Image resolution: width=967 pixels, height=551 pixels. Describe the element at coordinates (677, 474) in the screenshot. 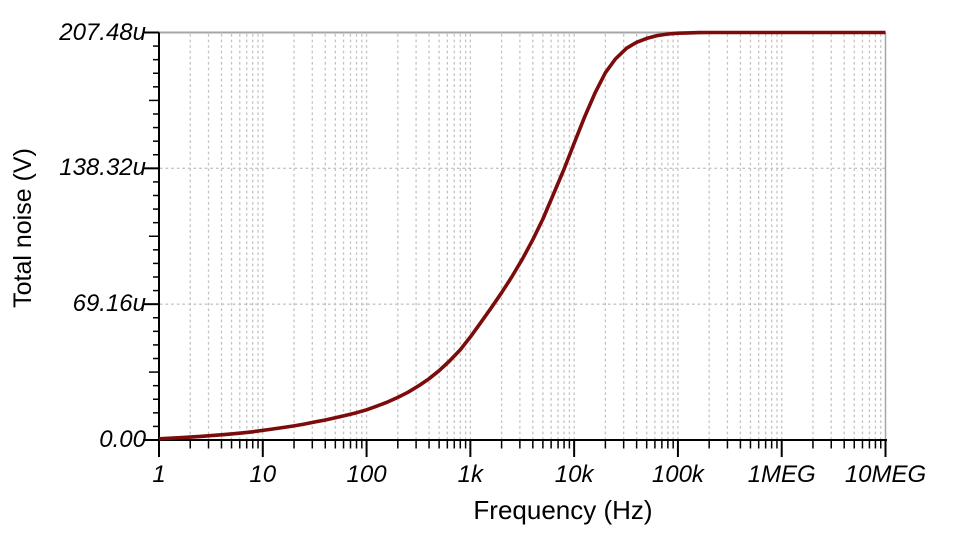

I see `x-tick-label: 100k` at that location.